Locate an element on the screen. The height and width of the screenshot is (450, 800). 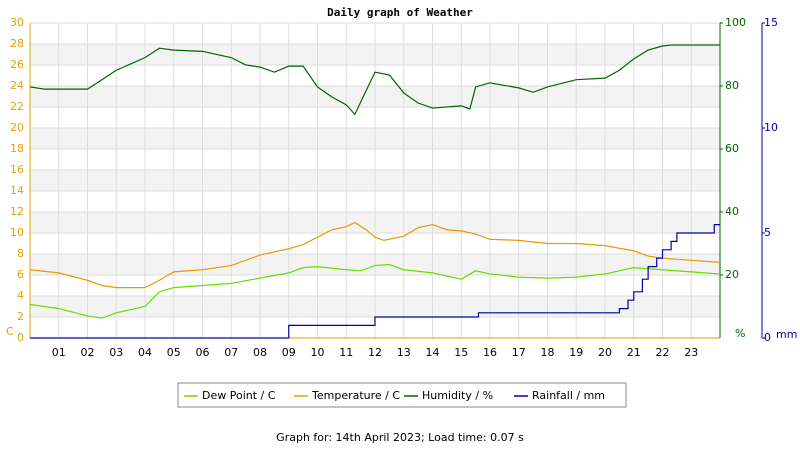
legend-label: Temperature / C is located at coordinates (355, 395).